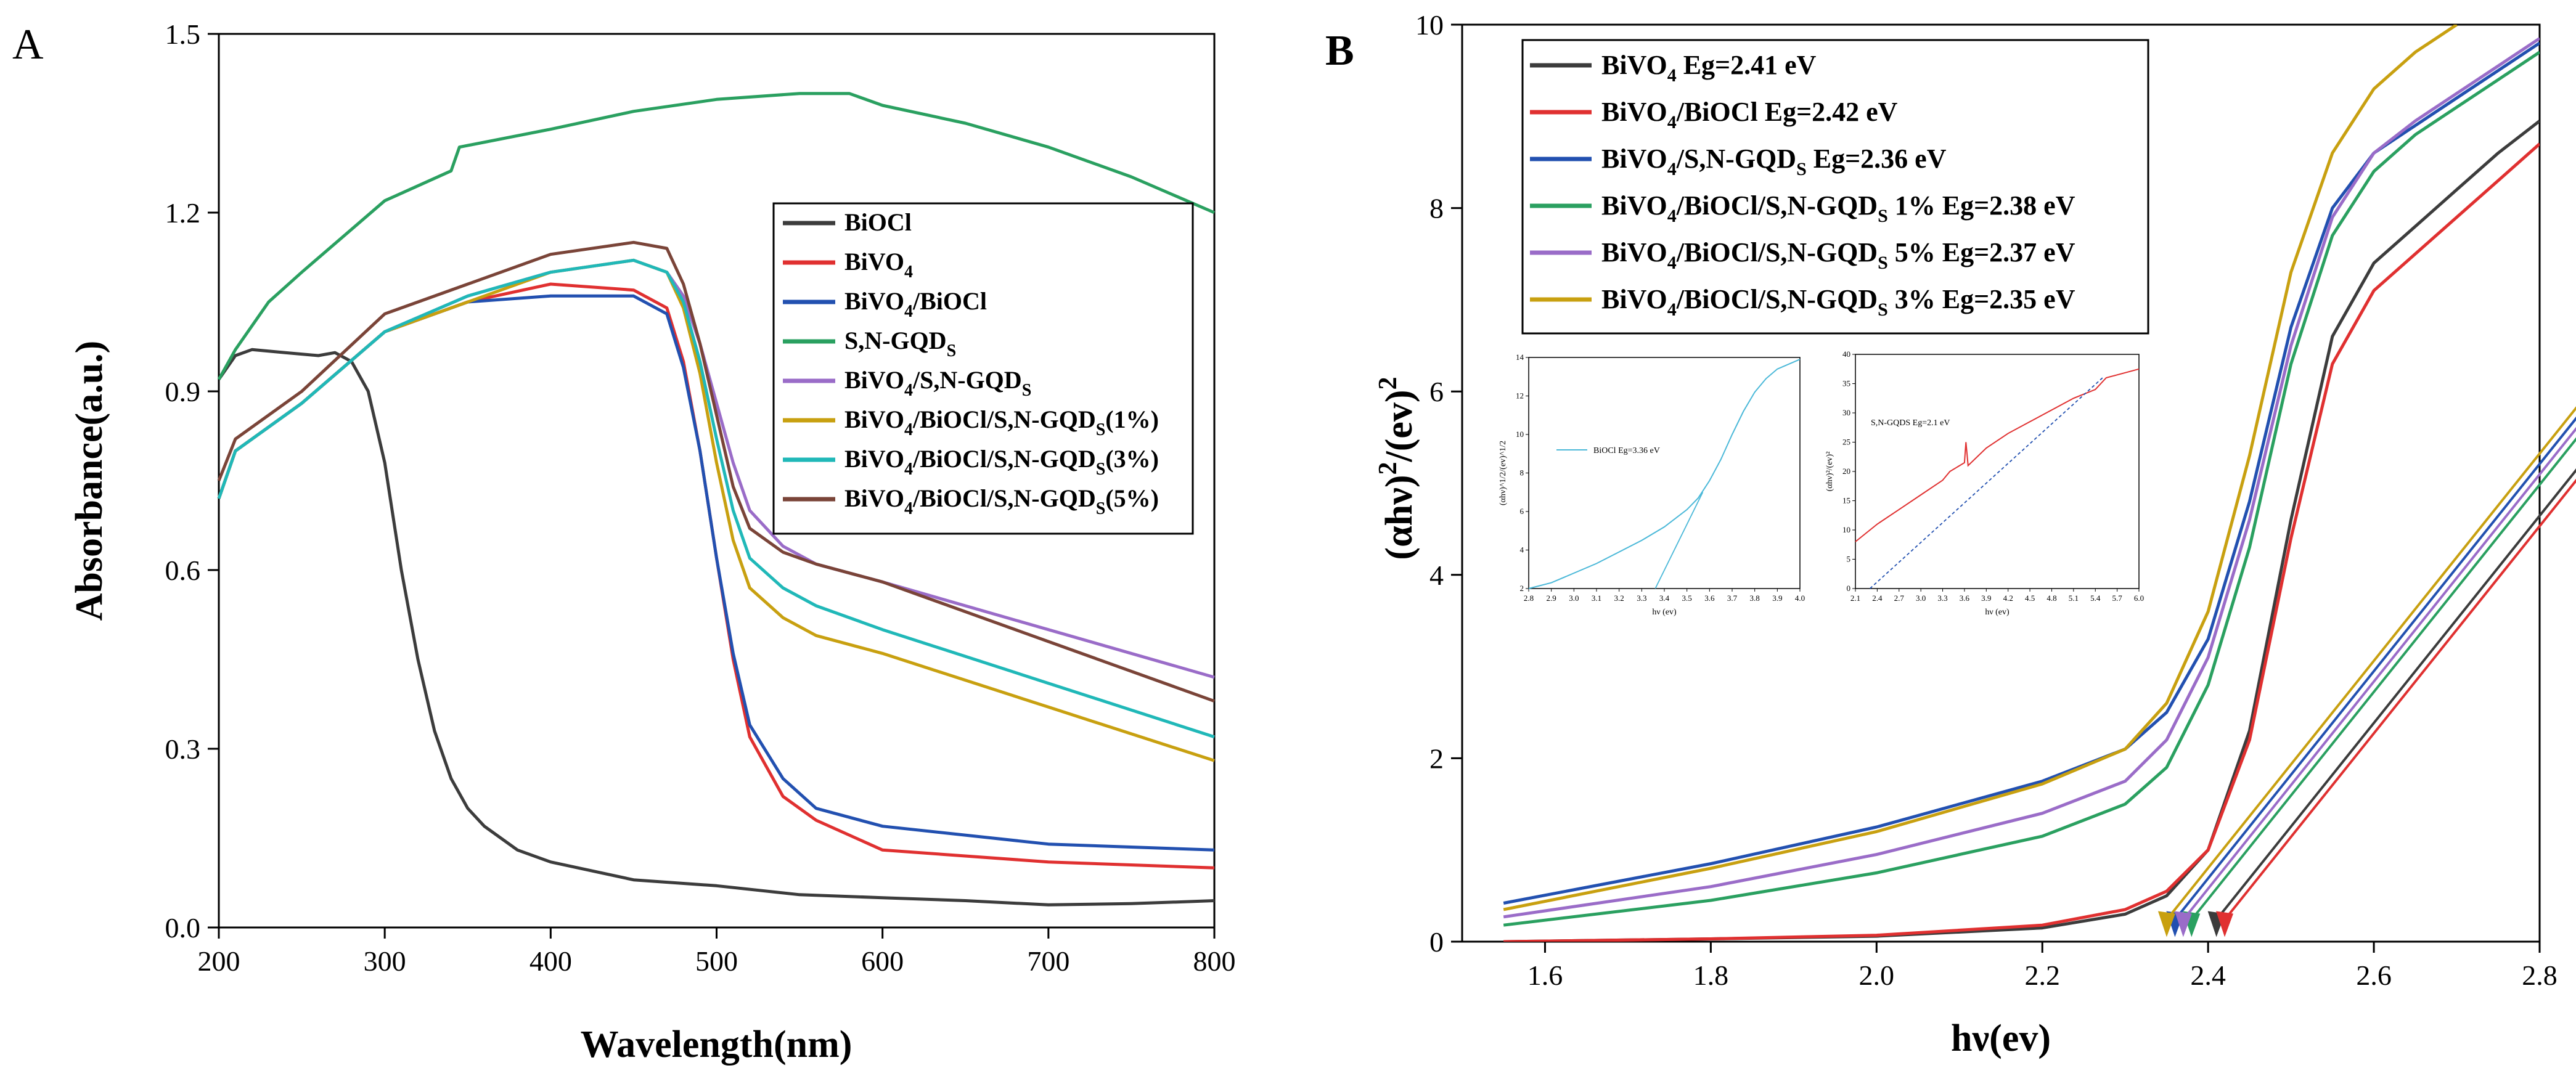  What do you see at coordinates (1829, 472) in the screenshot?
I see `inset-ylabel: (αhν)²/(ev)²` at bounding box center [1829, 472].